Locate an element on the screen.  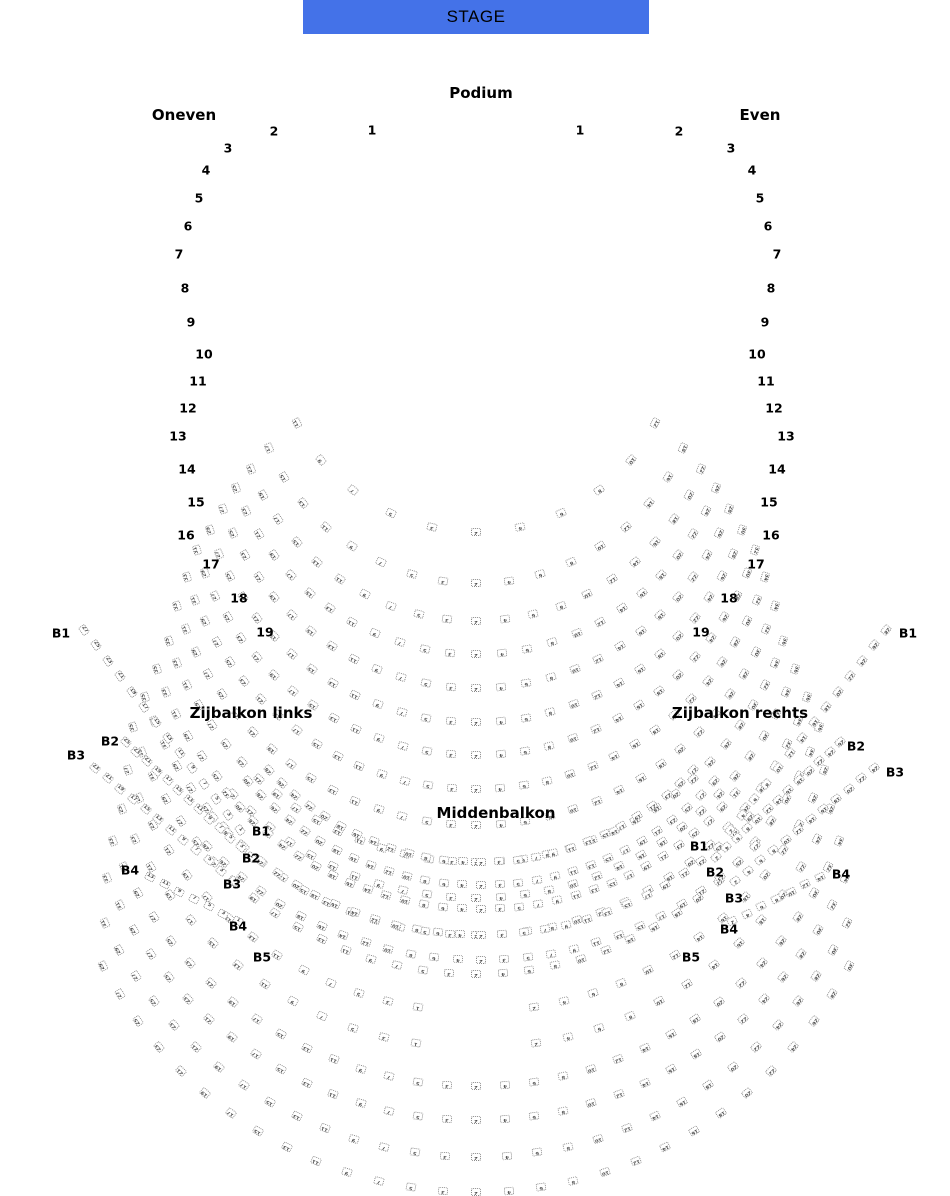
zijbalkon-rechts-row-label-B2: B2 is located at coordinates (856, 746).